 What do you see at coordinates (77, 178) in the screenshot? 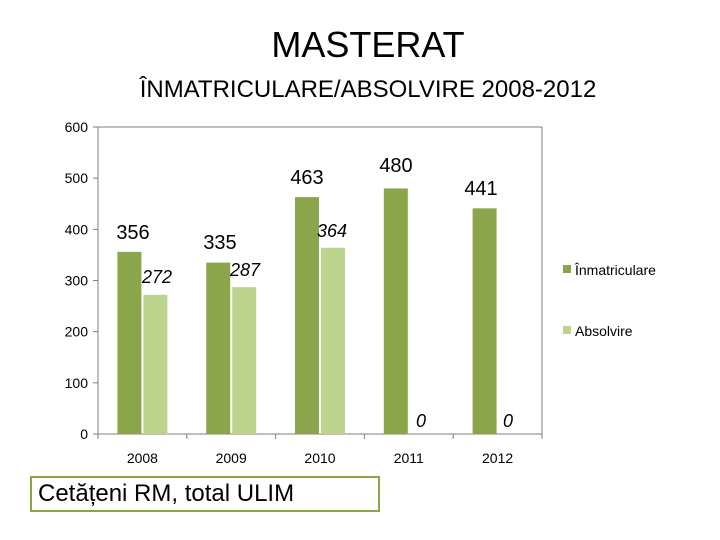
I see `y-tick-label: 500` at bounding box center [77, 178].